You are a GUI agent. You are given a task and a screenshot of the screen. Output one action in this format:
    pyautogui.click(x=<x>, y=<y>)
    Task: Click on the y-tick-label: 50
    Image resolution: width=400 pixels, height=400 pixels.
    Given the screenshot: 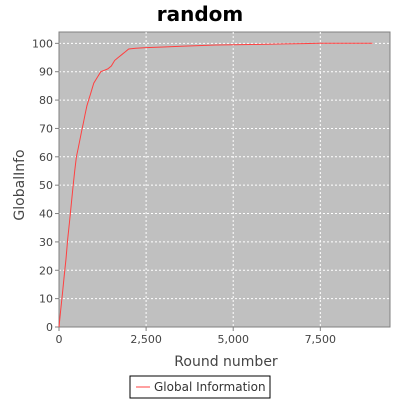 What is the action you would take?
    pyautogui.click(x=46, y=185)
    